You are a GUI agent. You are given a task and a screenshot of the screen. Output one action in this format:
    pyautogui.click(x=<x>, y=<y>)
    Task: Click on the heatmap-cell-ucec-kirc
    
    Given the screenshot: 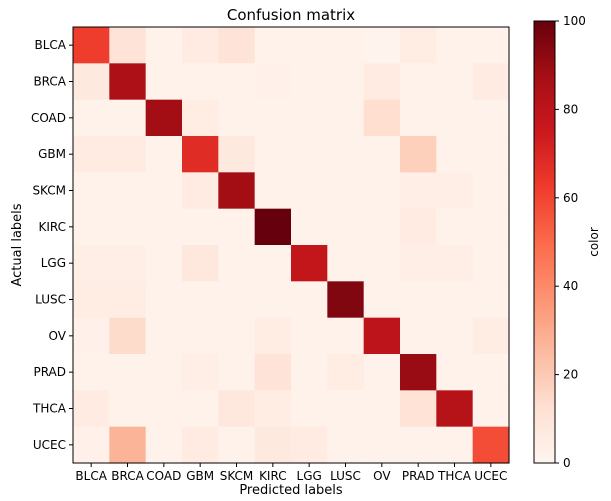 What is the action you would take?
    pyautogui.click(x=273, y=445)
    